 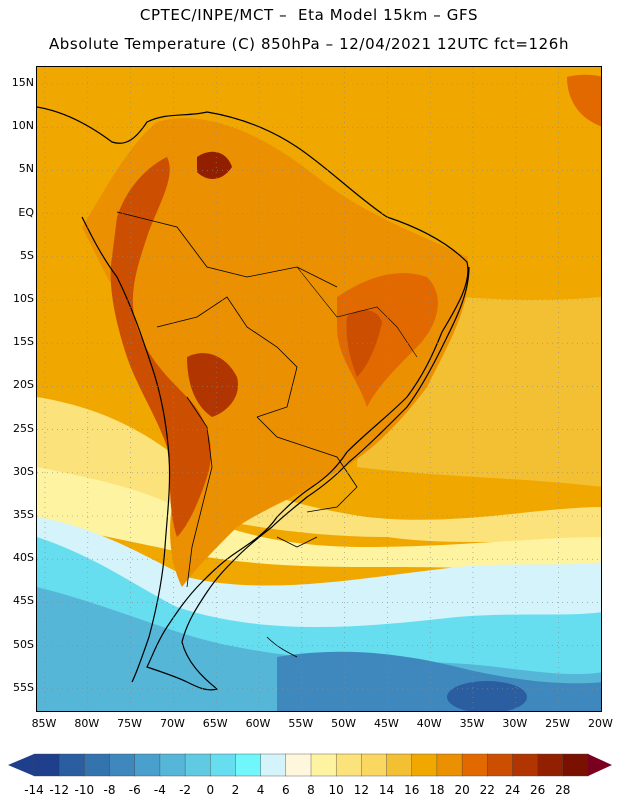 What do you see at coordinates (214, 165) in the screenshot?
I see `venezuela-hot` at bounding box center [214, 165].